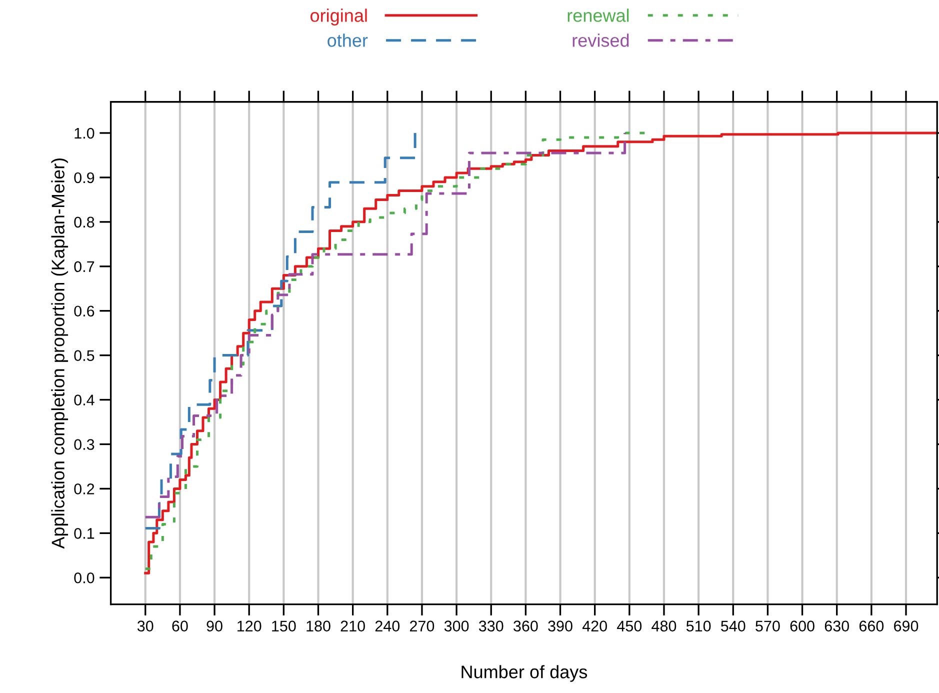  Describe the element at coordinates (84, 444) in the screenshot. I see `y-tick-label: 0.3` at that location.